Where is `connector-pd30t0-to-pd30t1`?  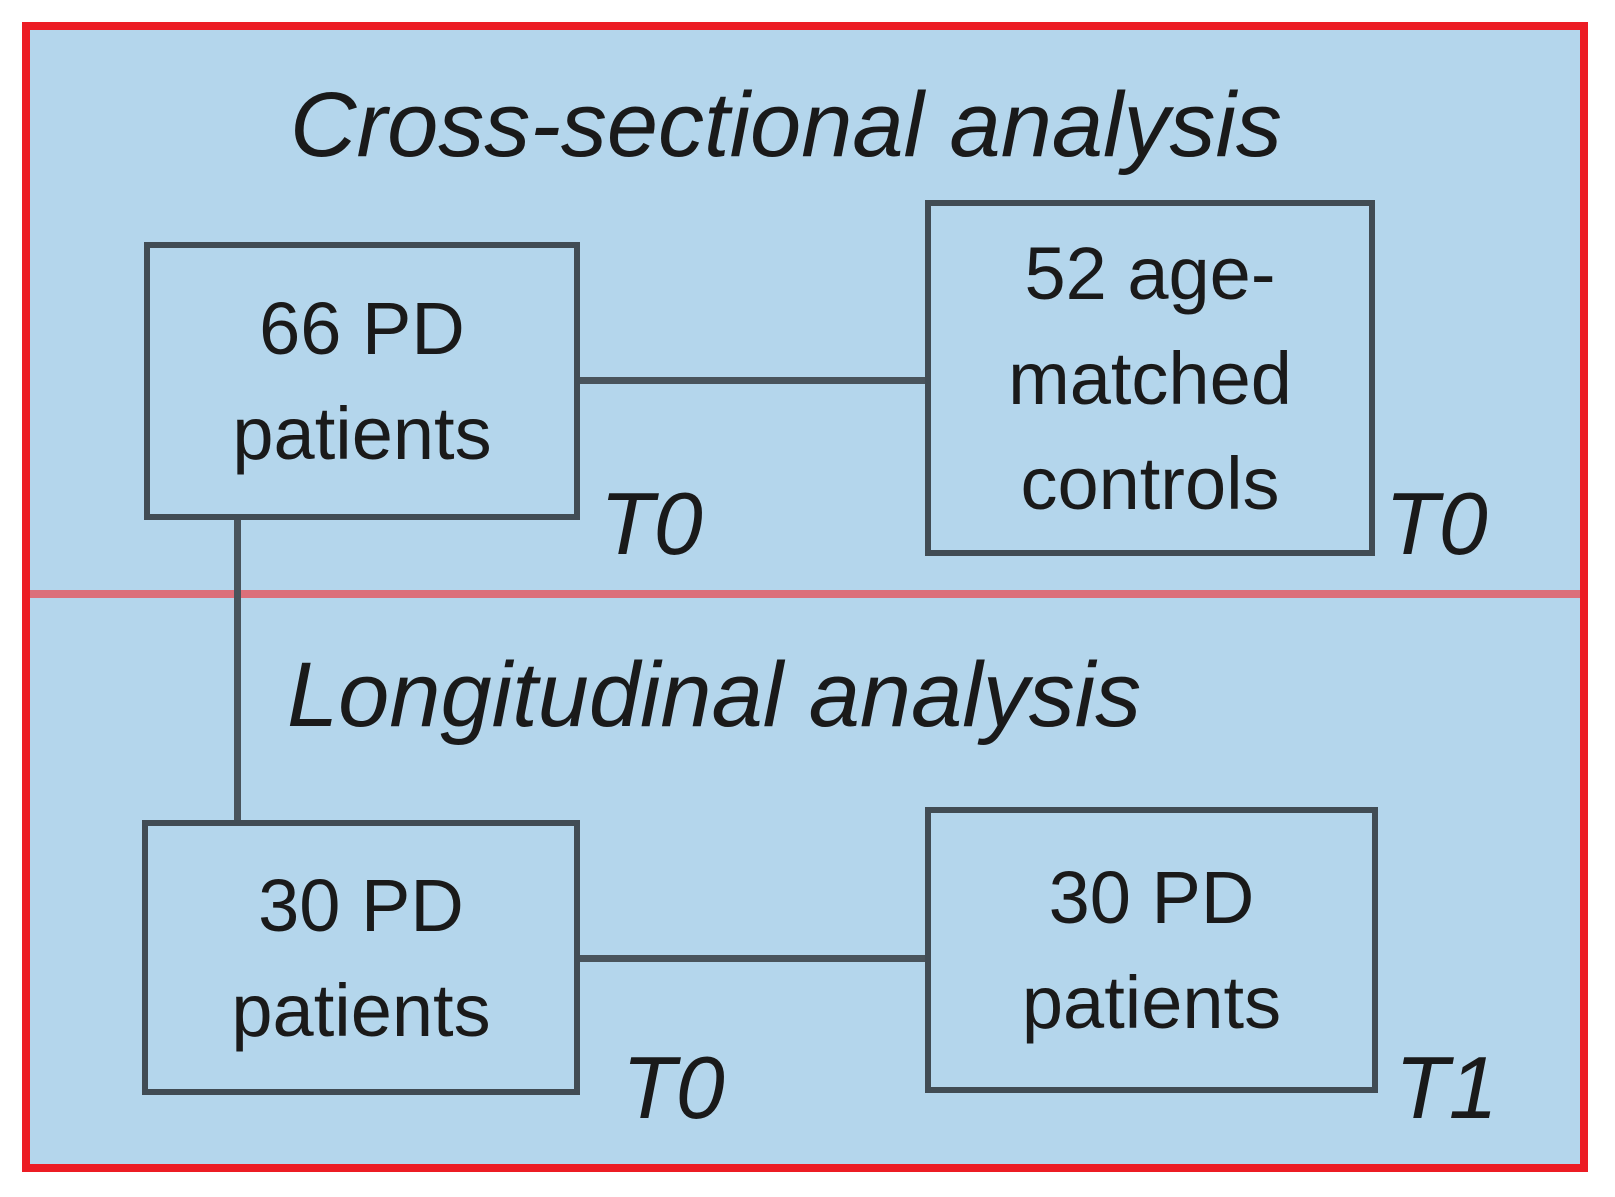
connector-pd30t0-to-pd30t1 is located at coordinates (752, 958).